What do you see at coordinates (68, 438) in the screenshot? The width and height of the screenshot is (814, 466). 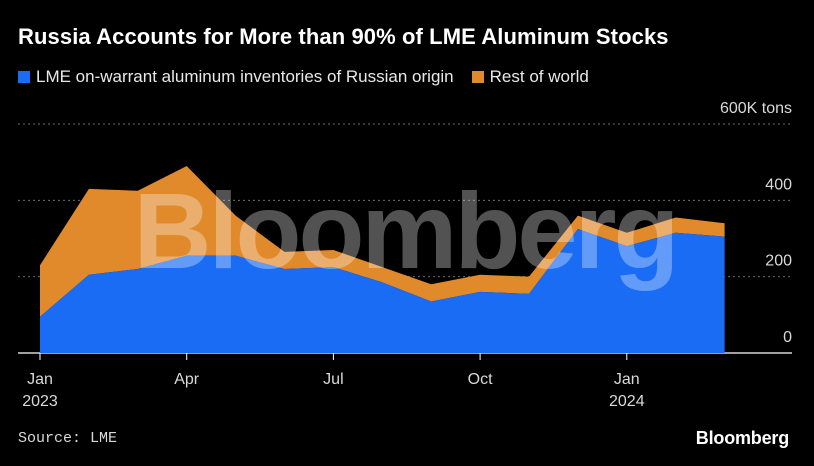 I see `source-note: Source: LME` at bounding box center [68, 438].